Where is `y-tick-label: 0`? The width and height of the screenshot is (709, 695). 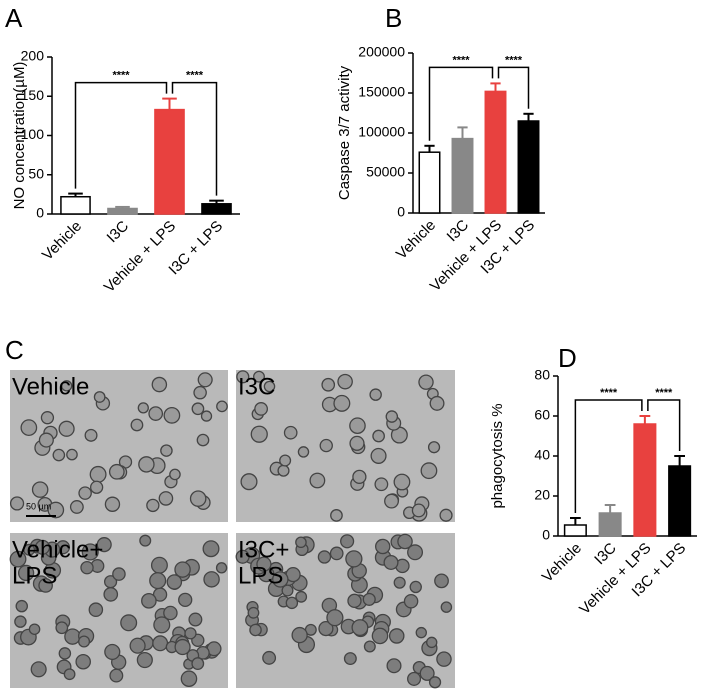
y-tick-label: 0 is located at coordinates (401, 212).